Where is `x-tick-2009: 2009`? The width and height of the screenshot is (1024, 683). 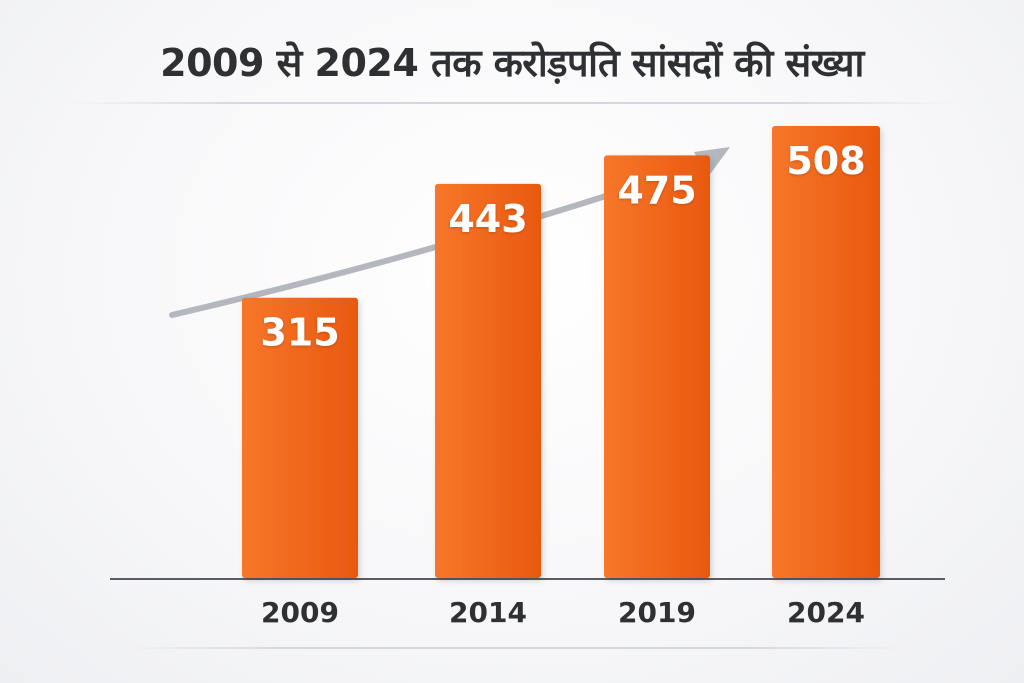
x-tick-2009: 2009 is located at coordinates (300, 612).